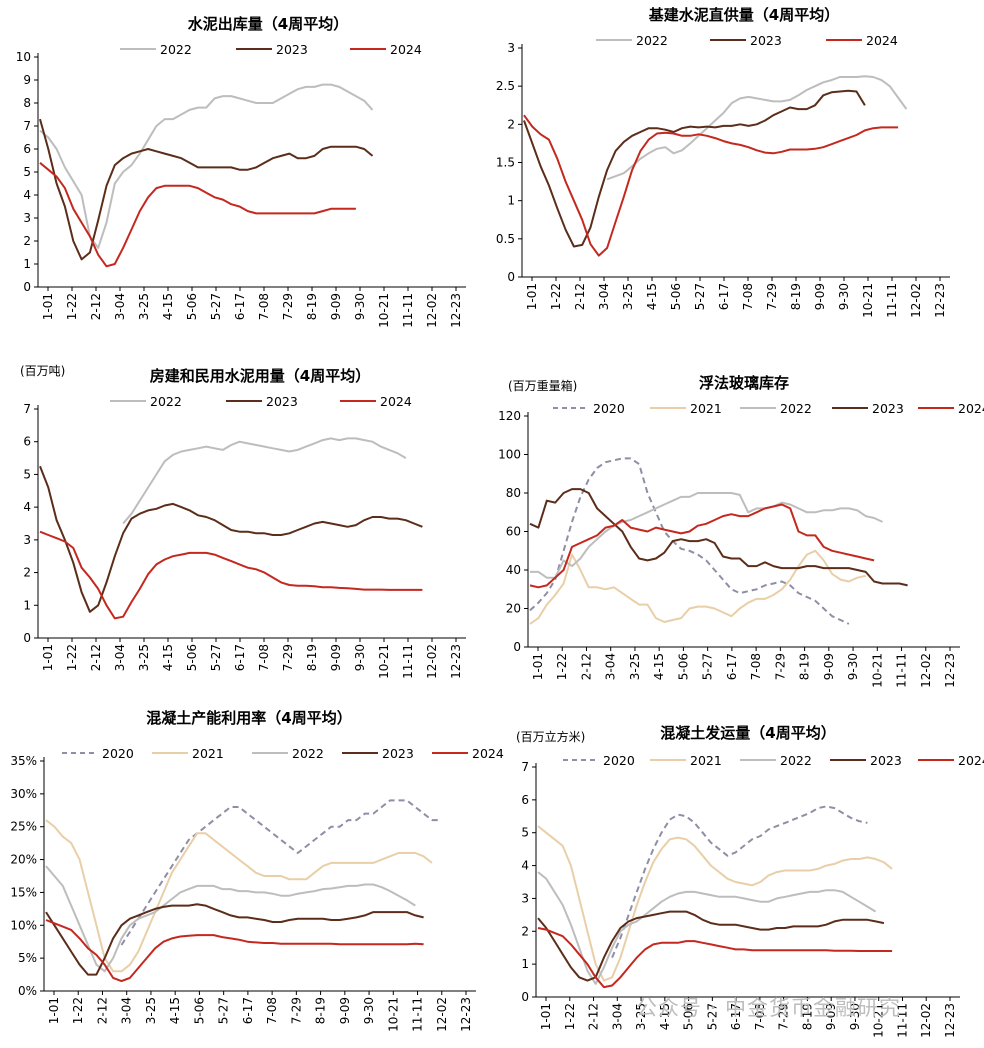 The height and width of the screenshot is (1048, 984). What do you see at coordinates (23, 892) in the screenshot?
I see `y-tick-label: 15%` at bounding box center [23, 892].